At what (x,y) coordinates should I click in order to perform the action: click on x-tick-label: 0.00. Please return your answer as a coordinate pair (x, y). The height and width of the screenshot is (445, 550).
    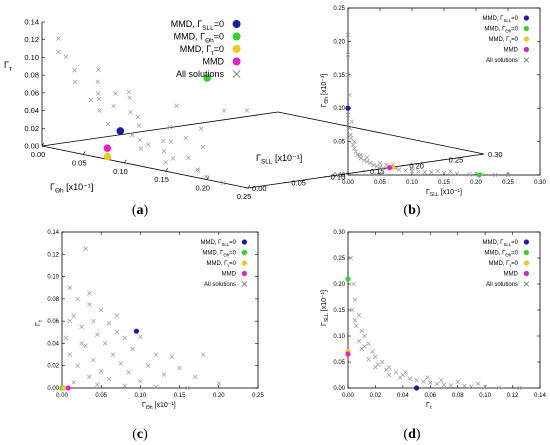
    Looking at the image, I should click on (38, 154).